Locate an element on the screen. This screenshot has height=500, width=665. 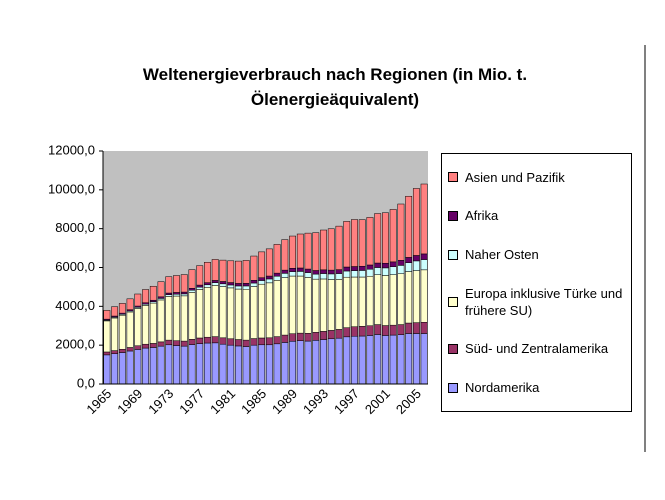
legend-label: Nordamerika is located at coordinates (502, 388).